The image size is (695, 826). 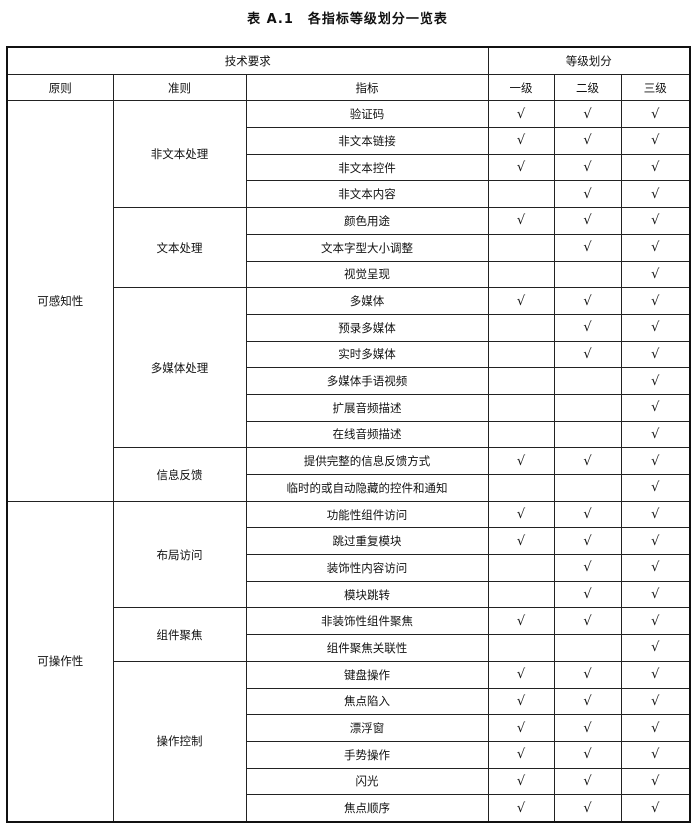 What do you see at coordinates (349, 434) in the screenshot?
I see `table-row: 在线音频描述 √` at bounding box center [349, 434].